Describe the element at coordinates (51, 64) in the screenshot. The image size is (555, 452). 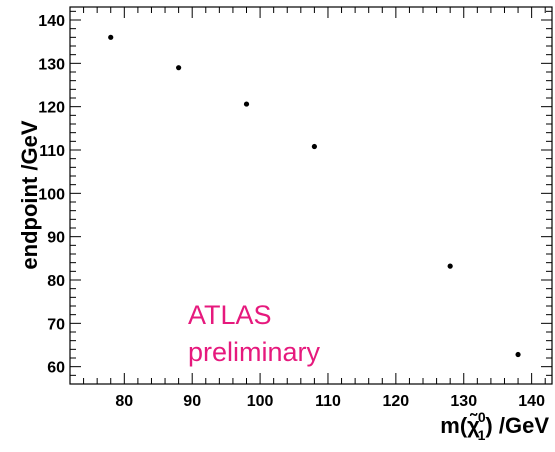
I see `y-tick-label: 130` at that location.